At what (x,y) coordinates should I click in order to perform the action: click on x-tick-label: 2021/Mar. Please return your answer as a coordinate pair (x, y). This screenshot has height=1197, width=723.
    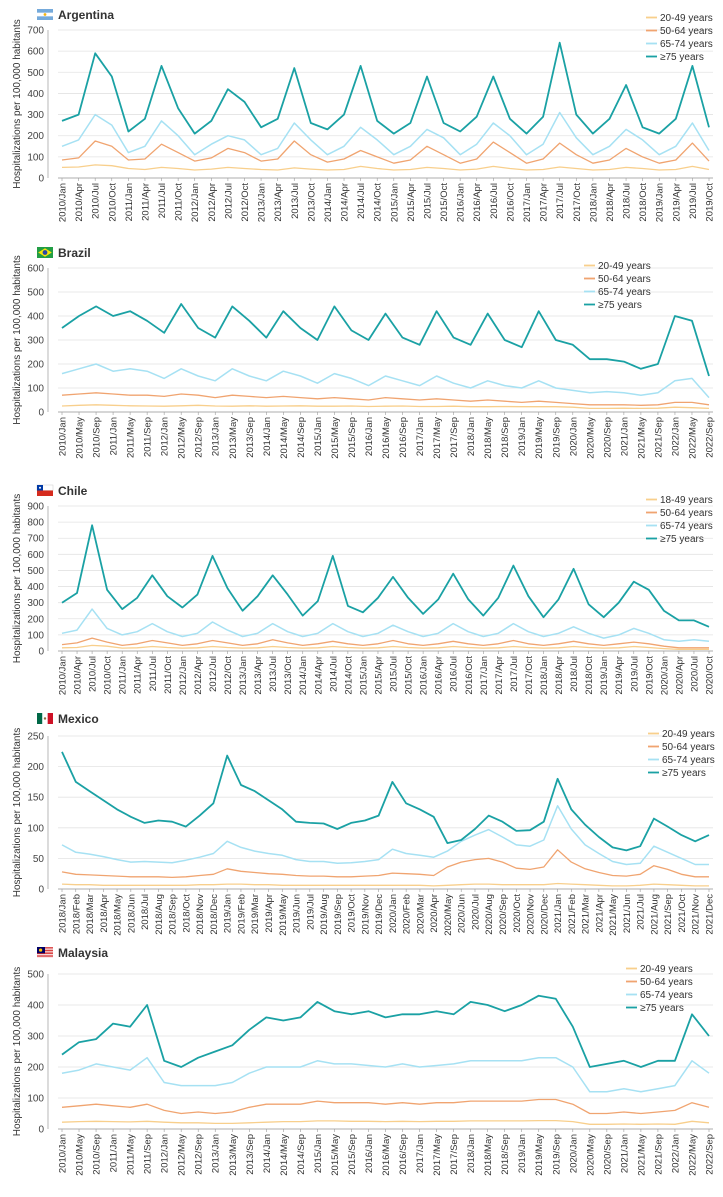
    Looking at the image, I should click on (586, 914).